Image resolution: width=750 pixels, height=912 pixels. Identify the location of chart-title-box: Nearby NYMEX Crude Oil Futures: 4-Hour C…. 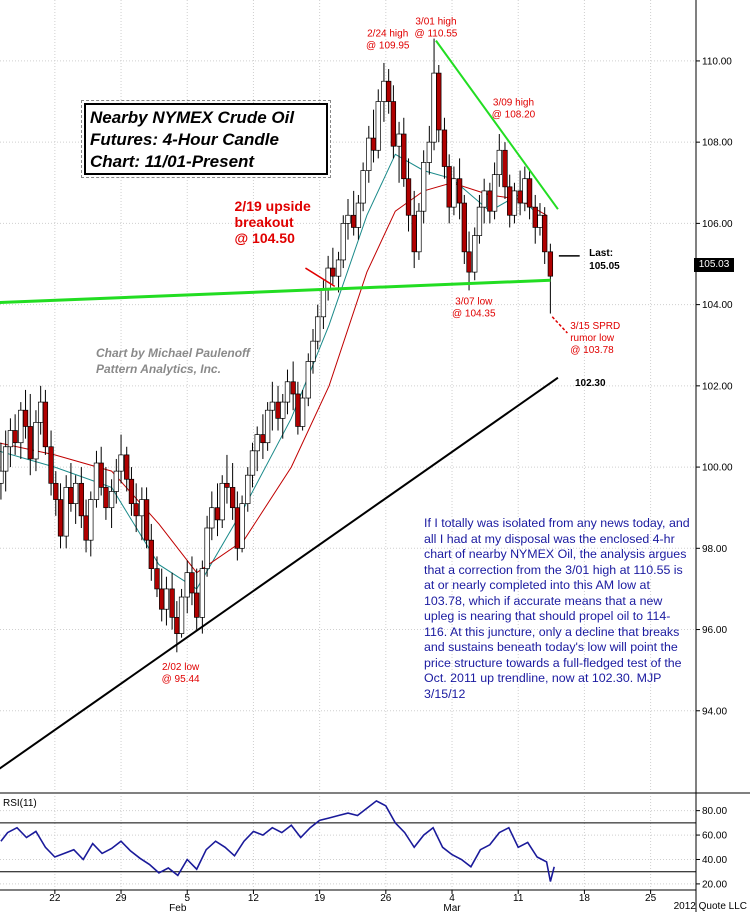
(206, 139).